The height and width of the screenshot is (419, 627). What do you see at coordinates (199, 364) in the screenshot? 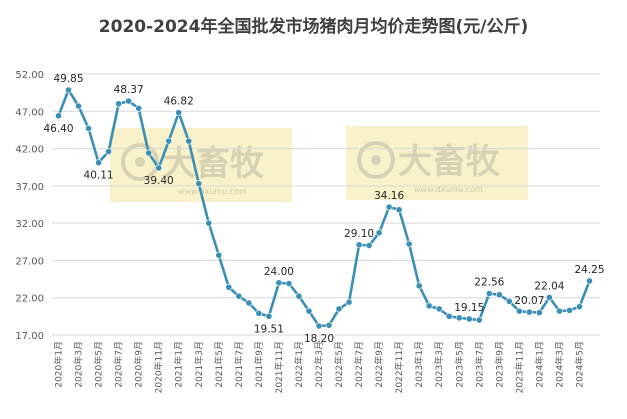
I see `x-tick-label: 2021年3月` at bounding box center [199, 364].